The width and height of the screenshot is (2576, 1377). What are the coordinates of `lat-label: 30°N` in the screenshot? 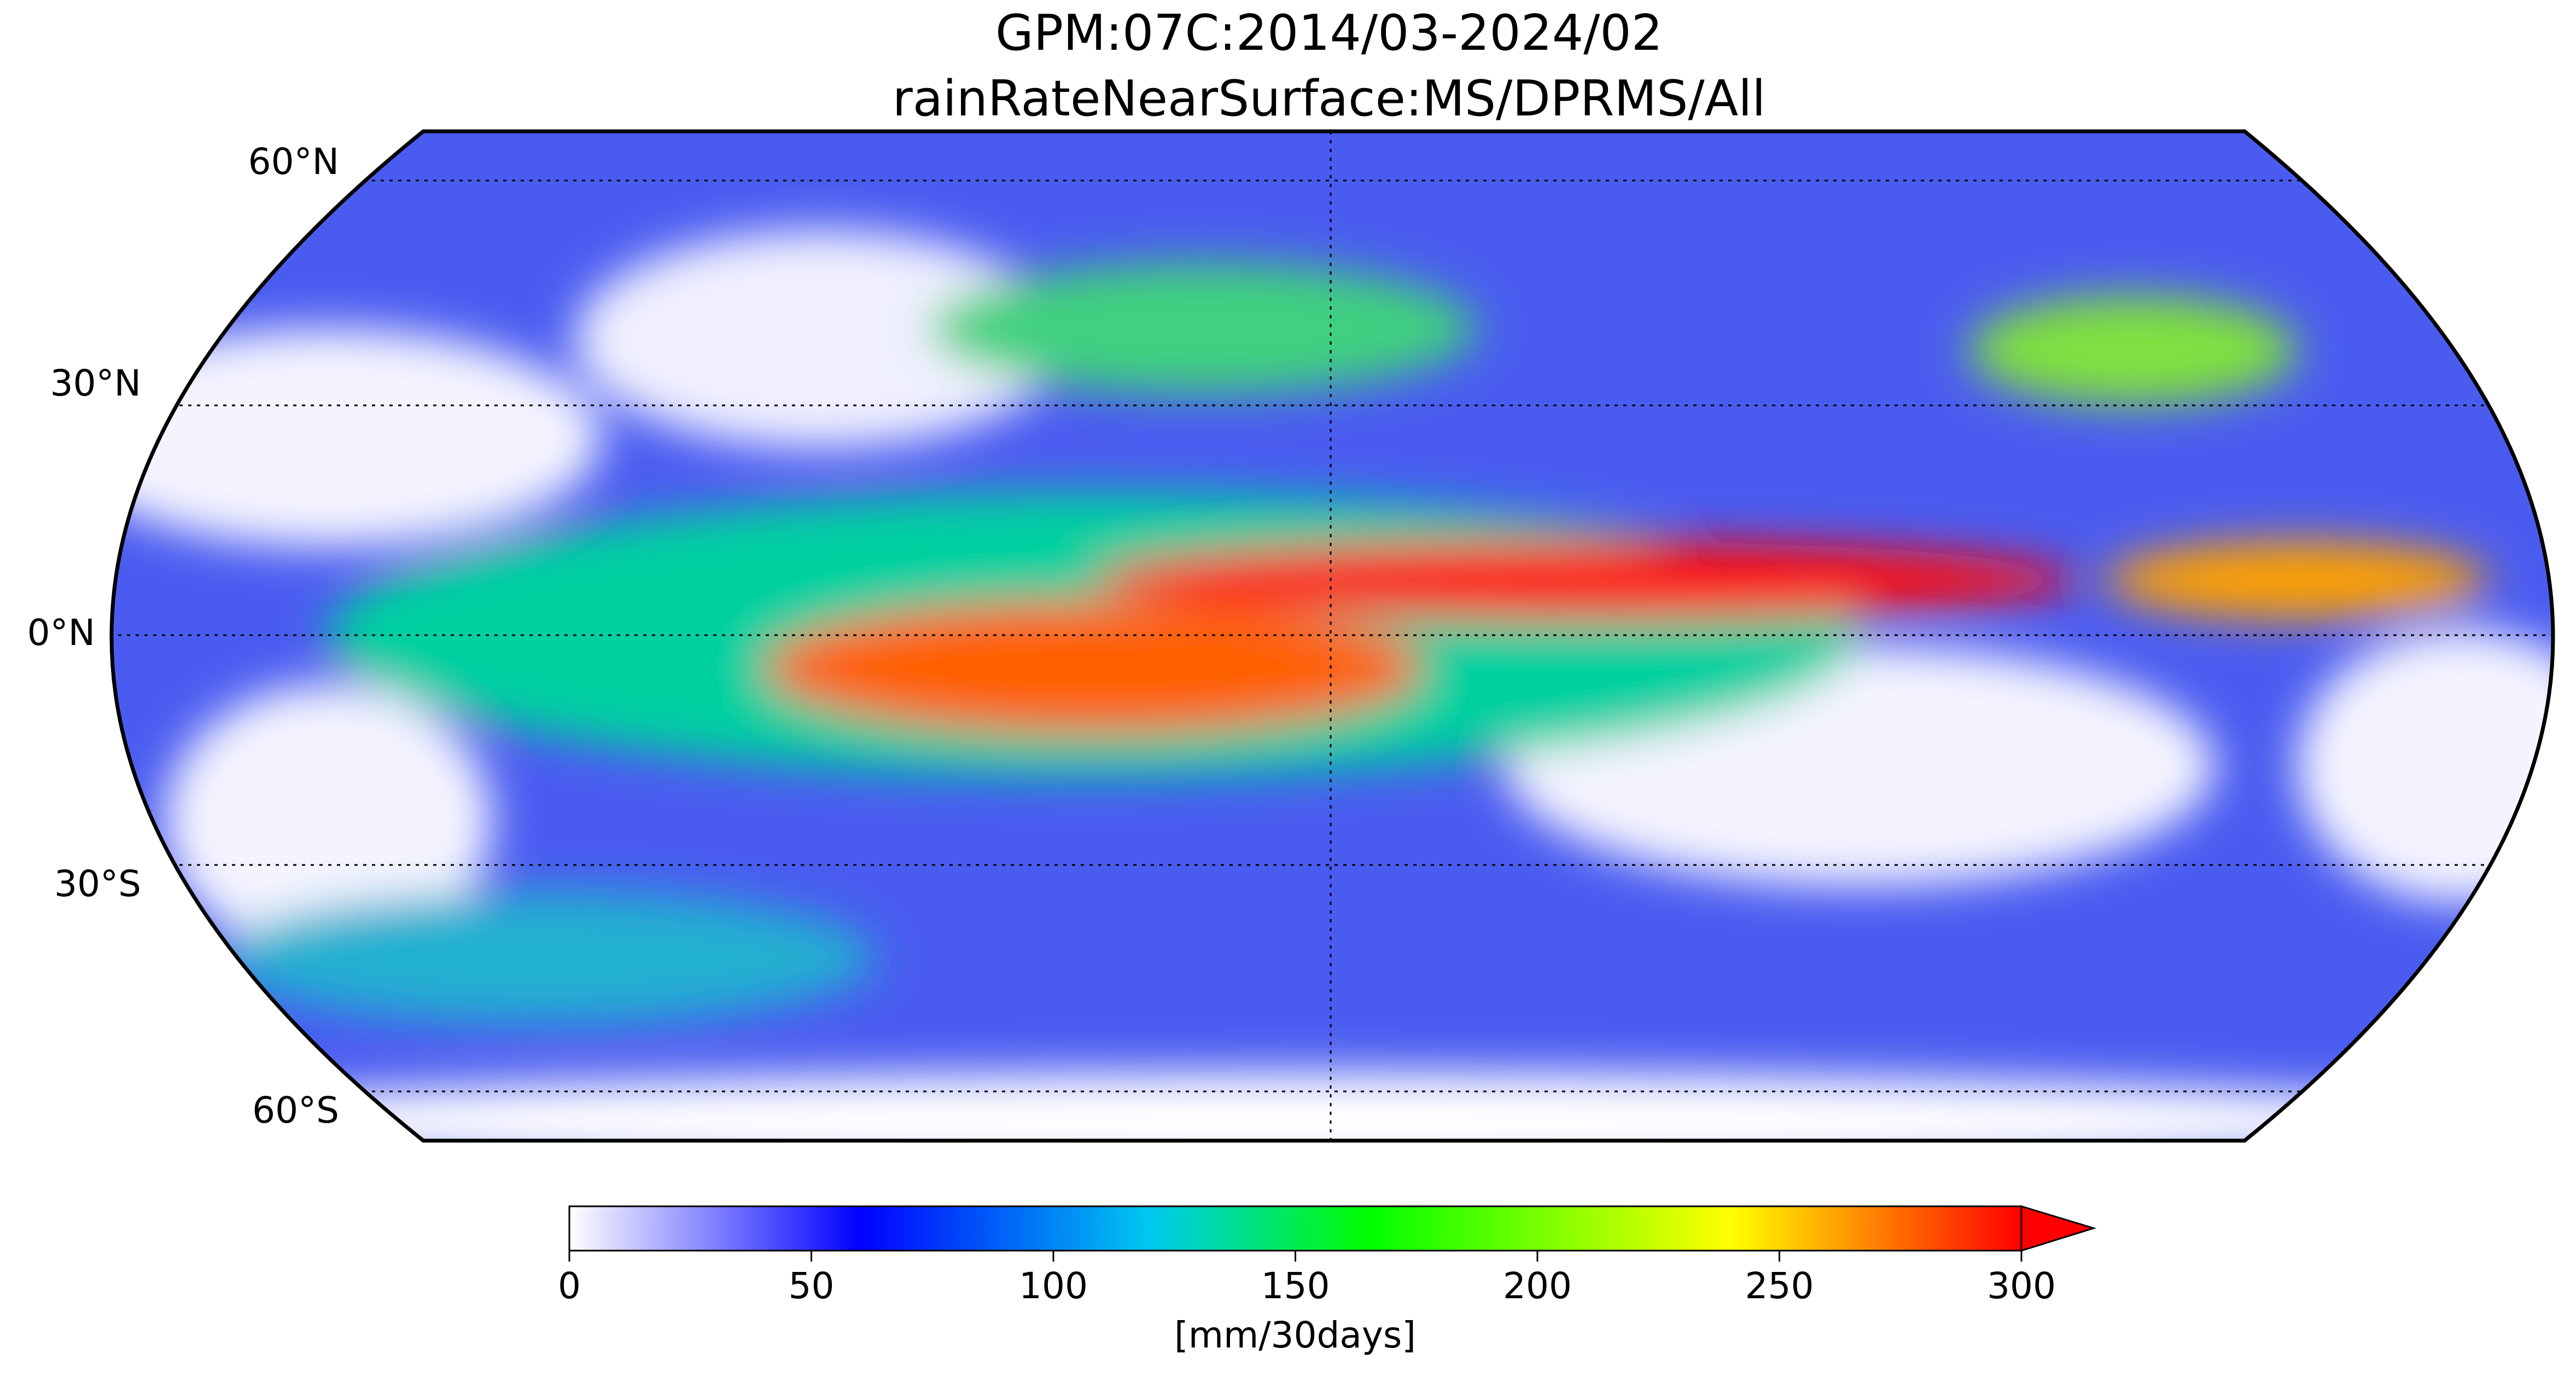 It's located at (95, 383).